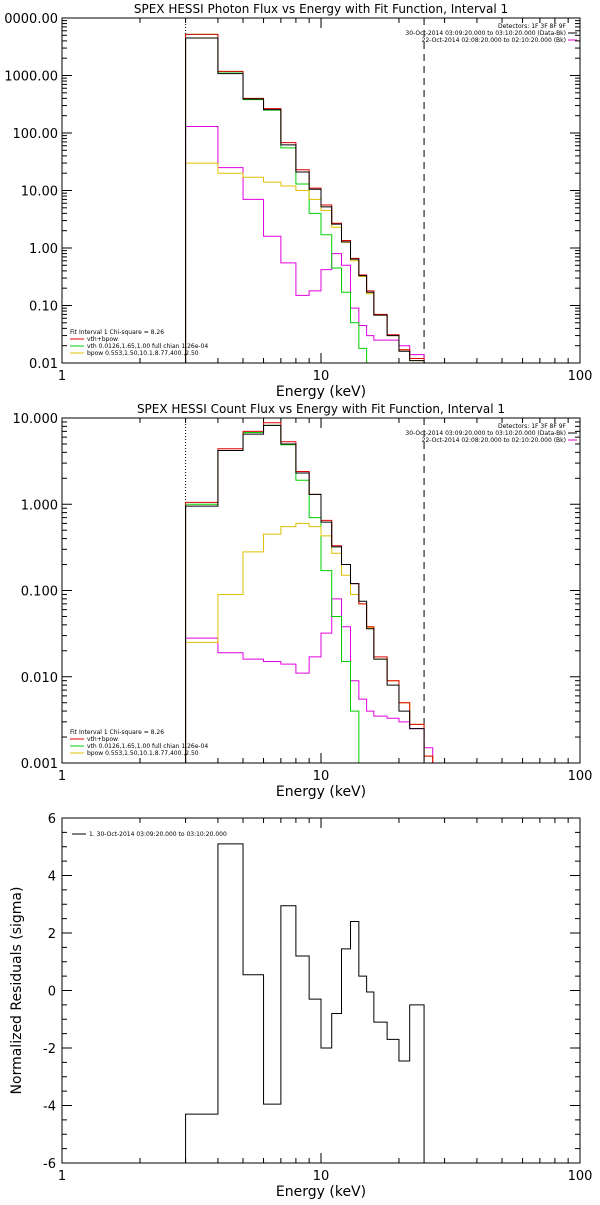  I want to click on y-tick-label: 1.000, so click(39, 505).